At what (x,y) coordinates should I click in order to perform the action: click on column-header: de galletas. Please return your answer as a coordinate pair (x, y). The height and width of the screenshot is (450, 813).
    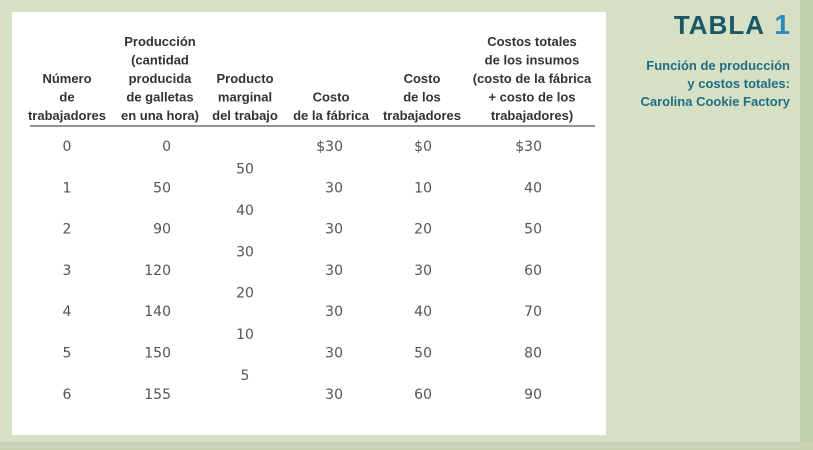
    Looking at the image, I should click on (159, 97).